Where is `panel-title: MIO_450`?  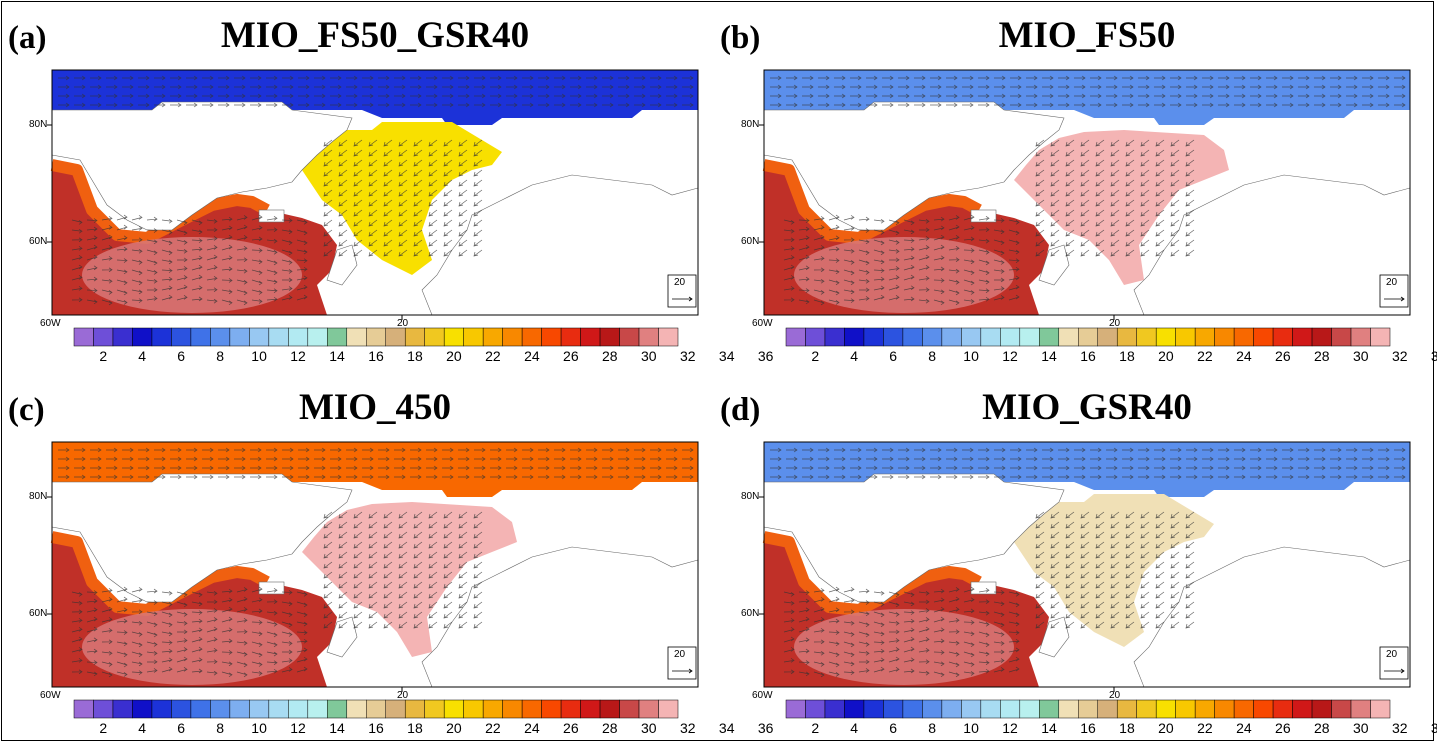 panel-title: MIO_450 is located at coordinates (375, 407).